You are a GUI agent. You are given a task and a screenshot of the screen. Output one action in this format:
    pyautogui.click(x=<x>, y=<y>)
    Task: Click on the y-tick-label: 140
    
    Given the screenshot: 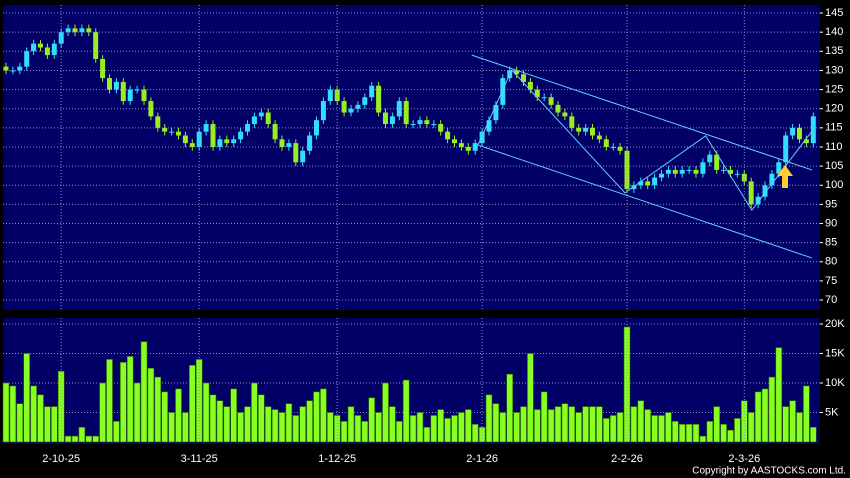 What is the action you would take?
    pyautogui.click(x=834, y=32)
    